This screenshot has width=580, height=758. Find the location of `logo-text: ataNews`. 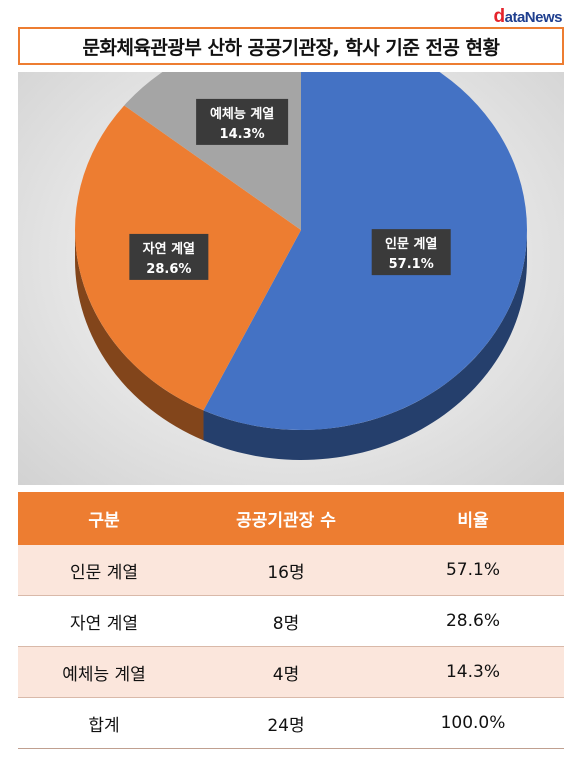

logo-text: ataNews is located at coordinates (533, 17).